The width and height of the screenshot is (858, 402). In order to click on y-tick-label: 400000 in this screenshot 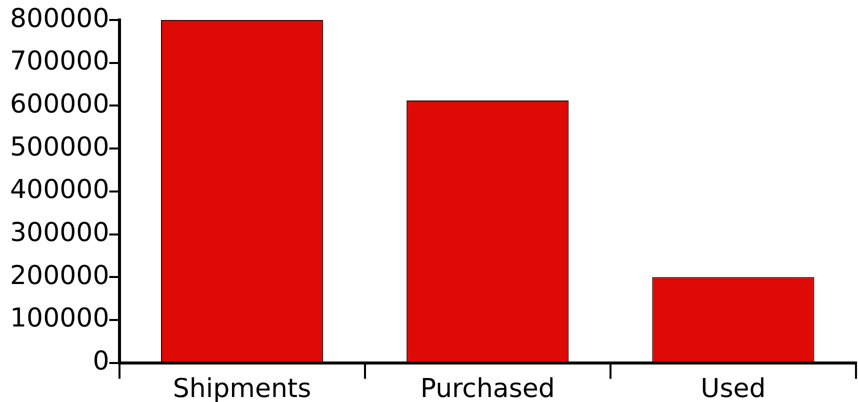, I will do `click(60, 190)`.